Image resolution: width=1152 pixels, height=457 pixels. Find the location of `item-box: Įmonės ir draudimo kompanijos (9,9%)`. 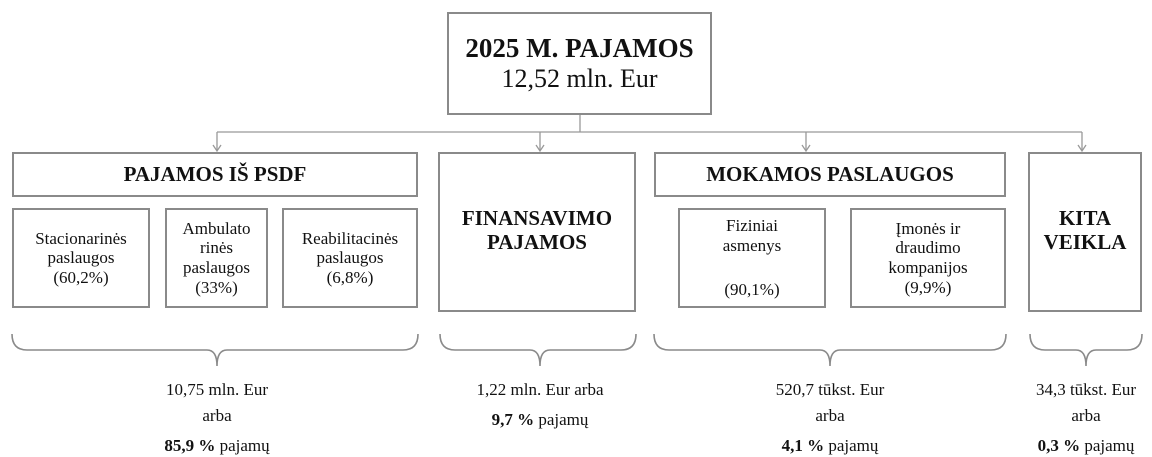

item-box: Įmonės ir draudimo kompanijos (9,9%) is located at coordinates (928, 258).